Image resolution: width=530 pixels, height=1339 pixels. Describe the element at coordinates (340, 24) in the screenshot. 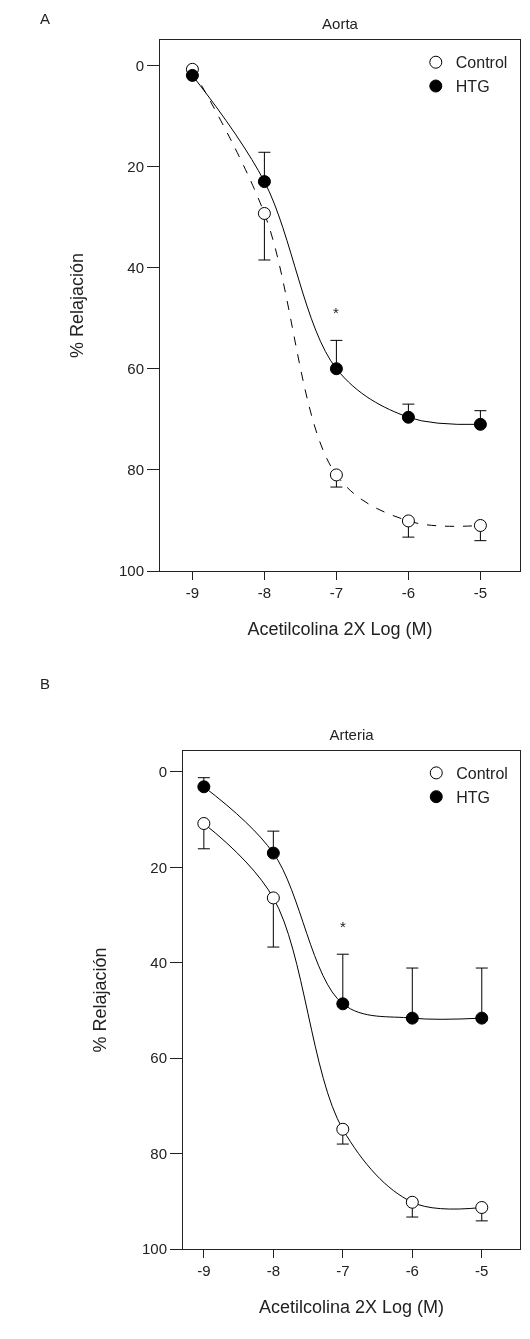

I see `chart-title: Aorta` at that location.